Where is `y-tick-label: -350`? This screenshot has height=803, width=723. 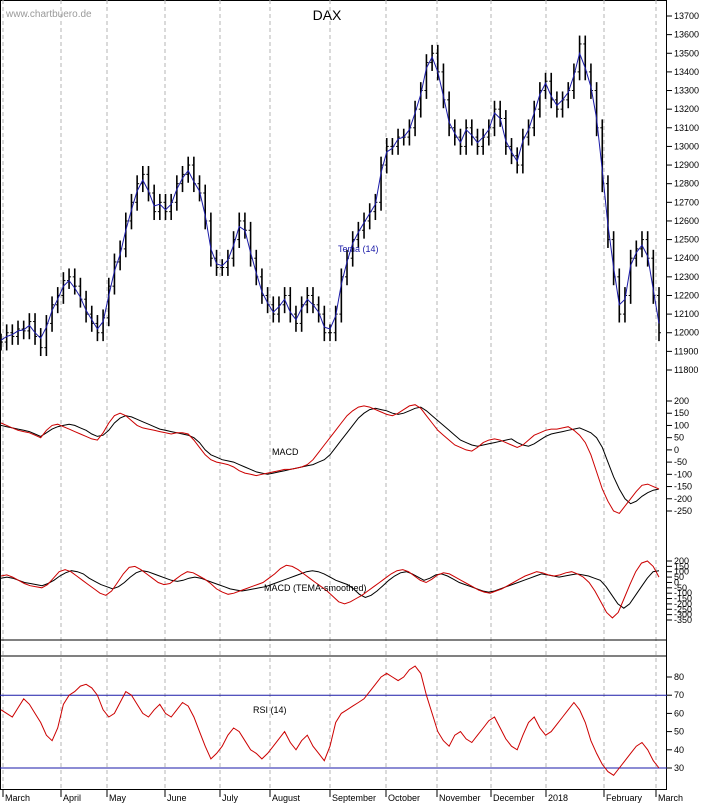
y-tick-label: -350 is located at coordinates (683, 620).